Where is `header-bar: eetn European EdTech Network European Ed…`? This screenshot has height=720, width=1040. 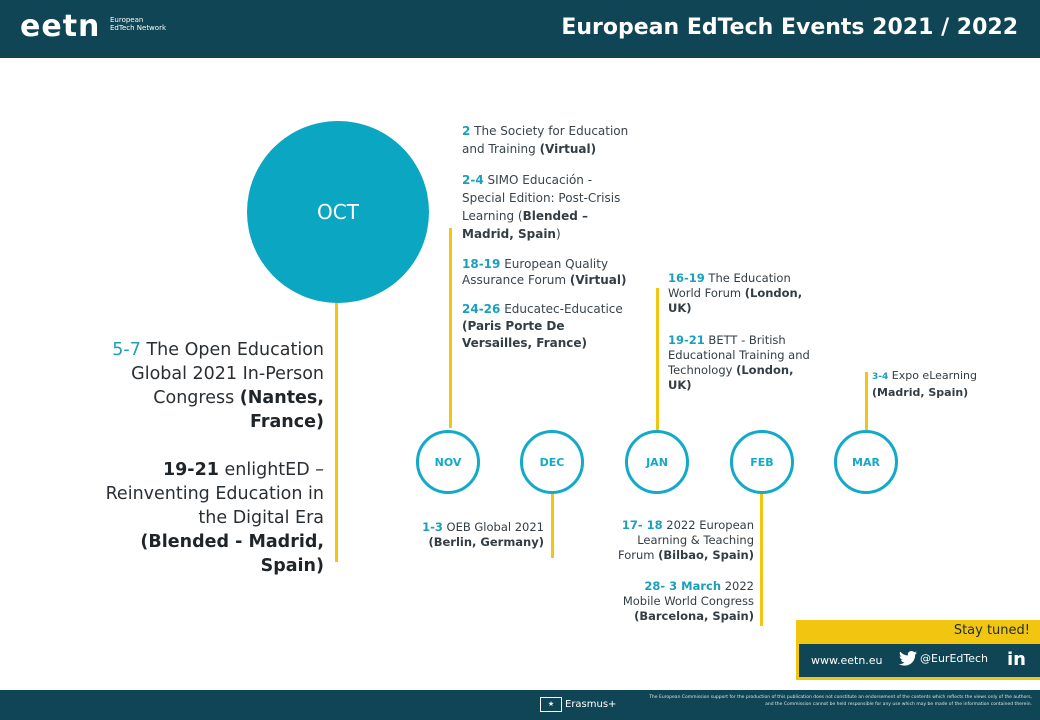
header-bar: eetn European EdTech Network European Ed… is located at coordinates (520, 29).